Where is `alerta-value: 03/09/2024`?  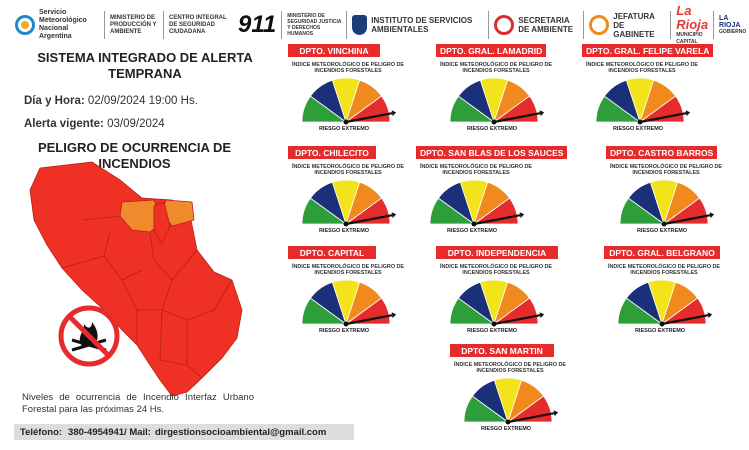
alerta-value: 03/09/2024 is located at coordinates (136, 124).